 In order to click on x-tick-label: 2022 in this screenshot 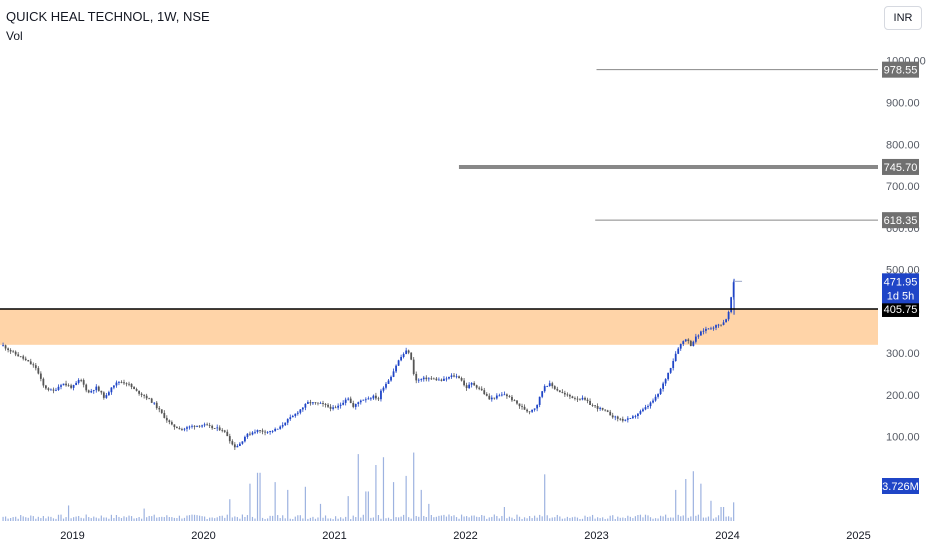, I will do `click(465, 536)`.